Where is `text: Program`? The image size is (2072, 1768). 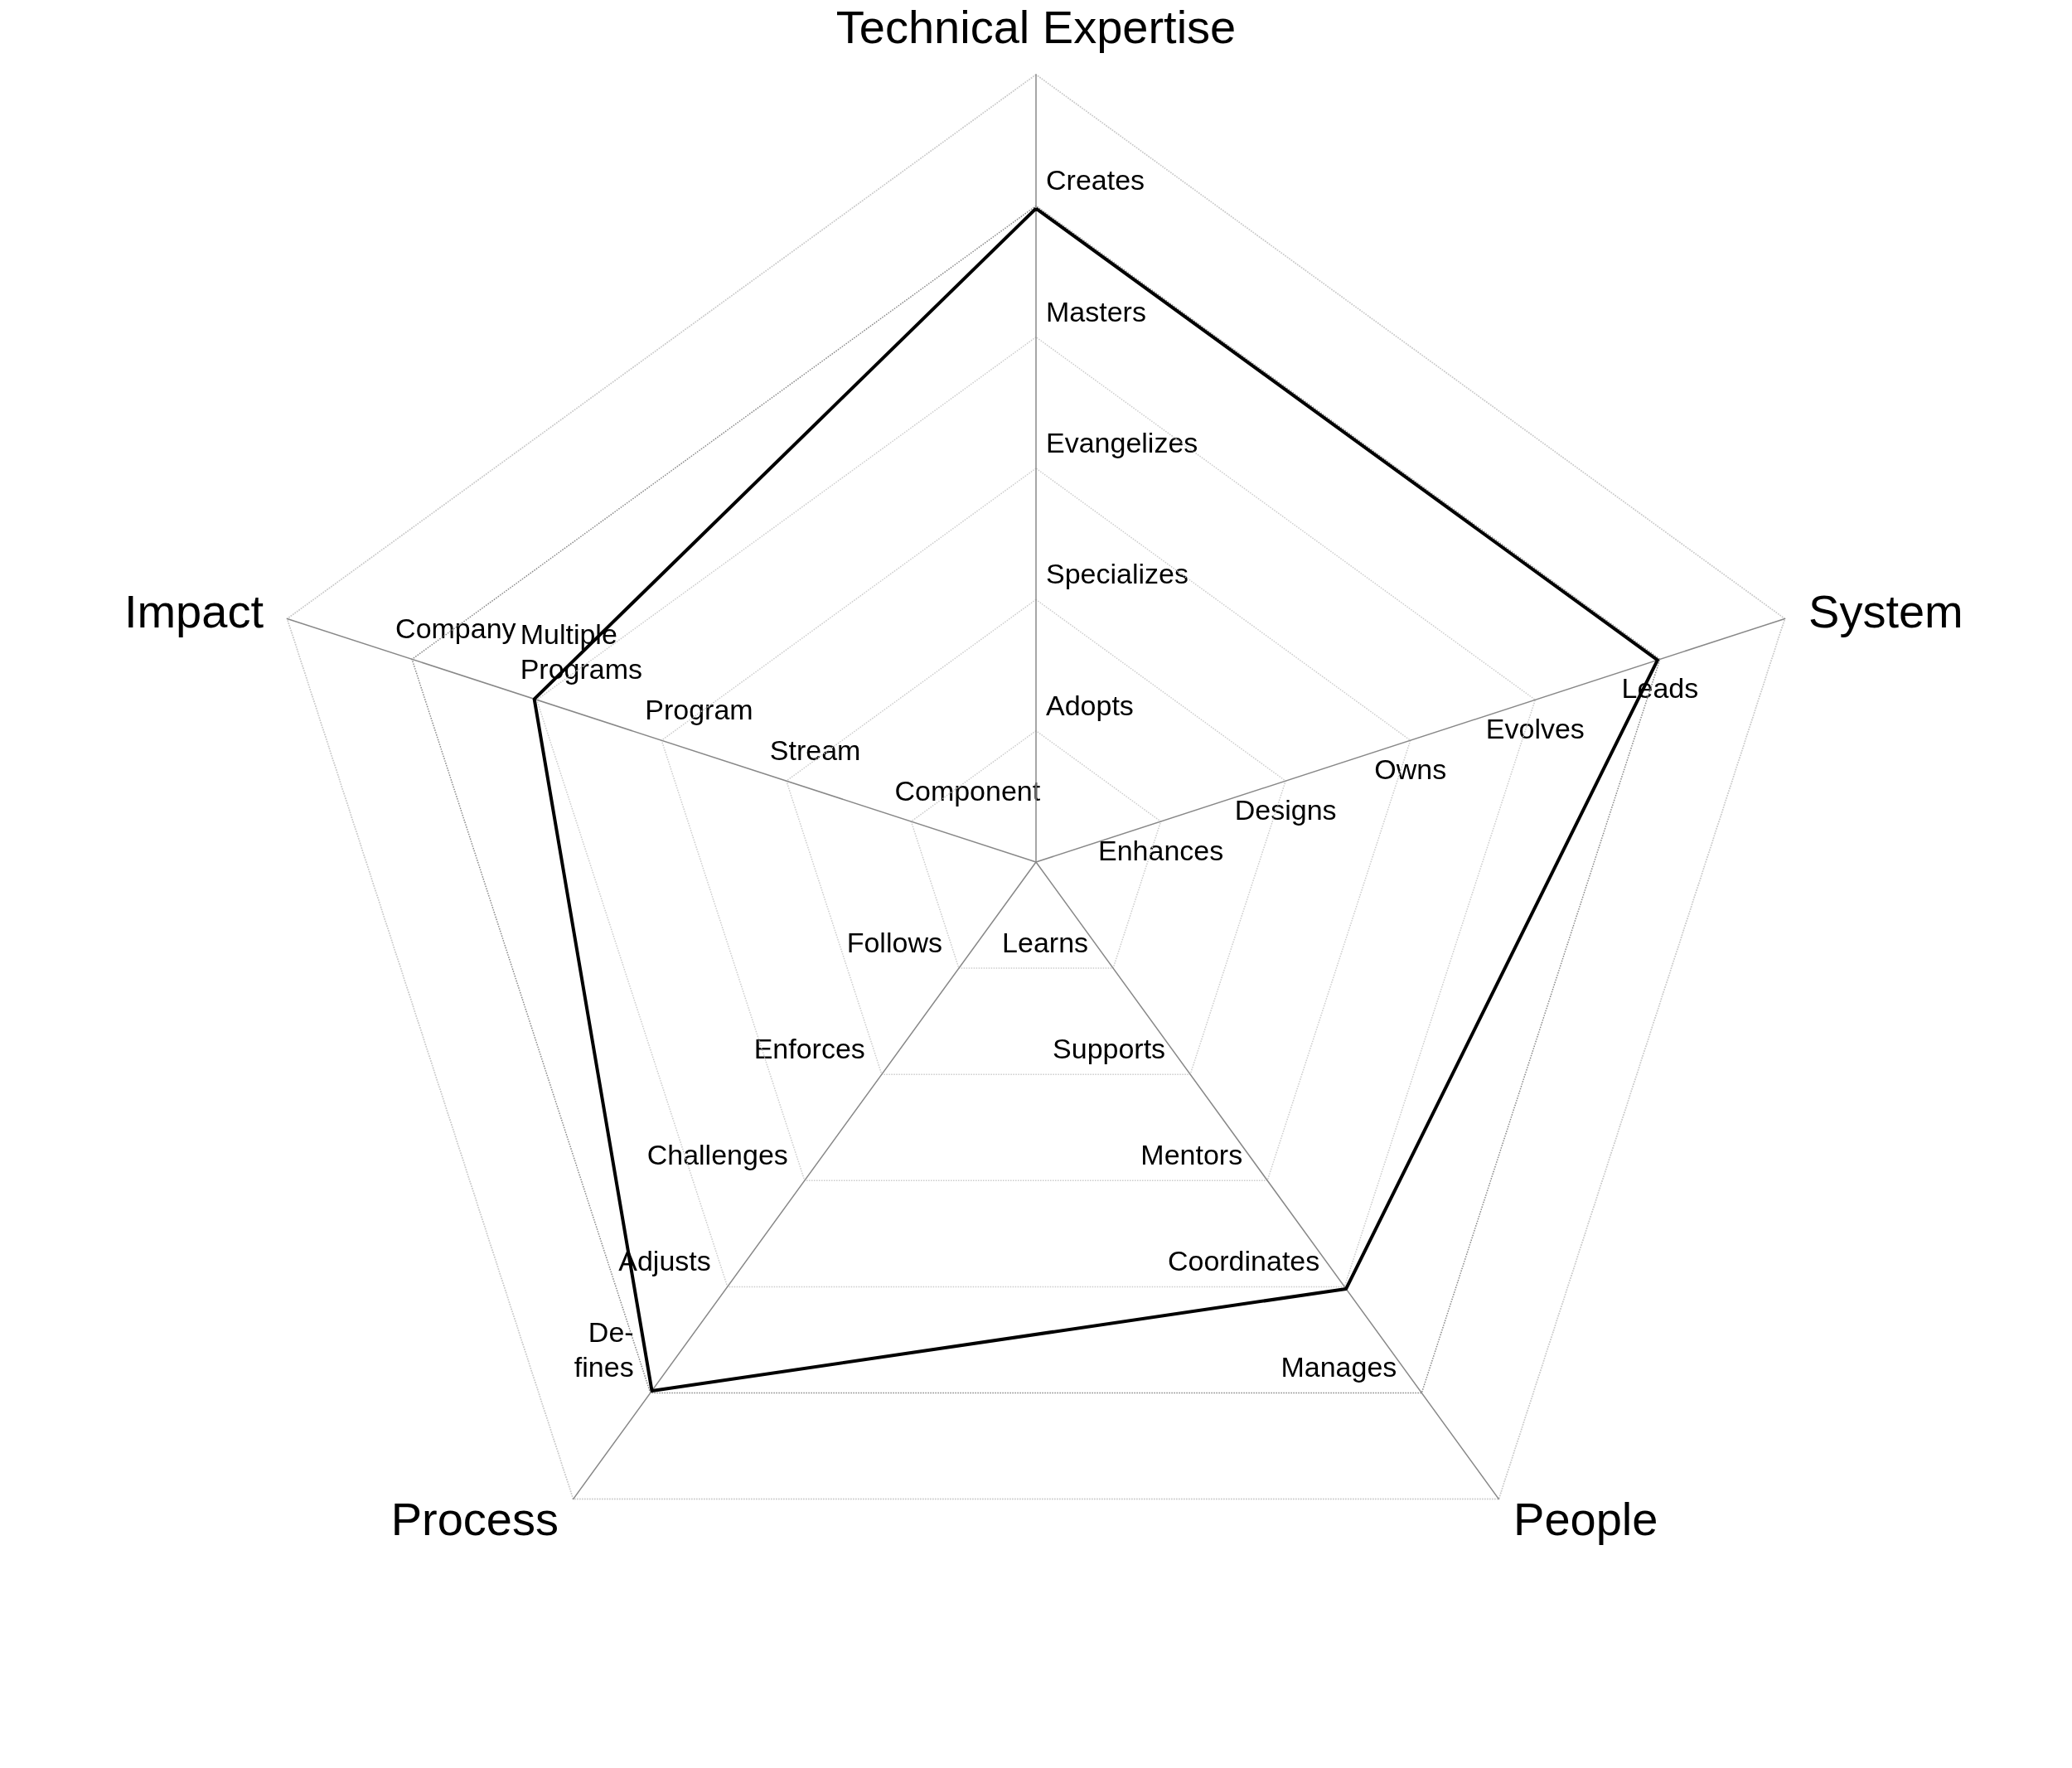
text: Program is located at coordinates (699, 710).